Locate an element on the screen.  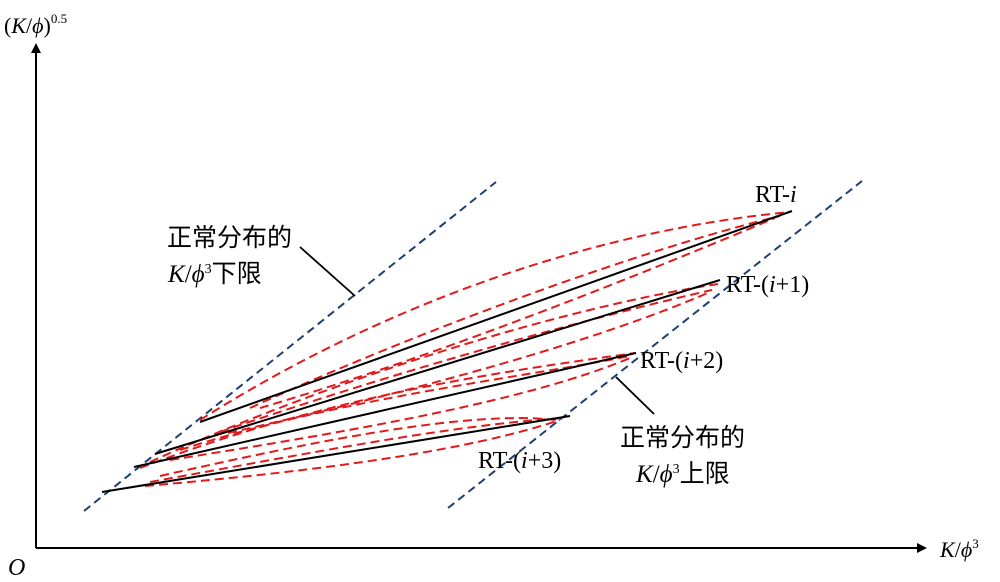
upper-bound-leader is located at coordinates (635, 395).